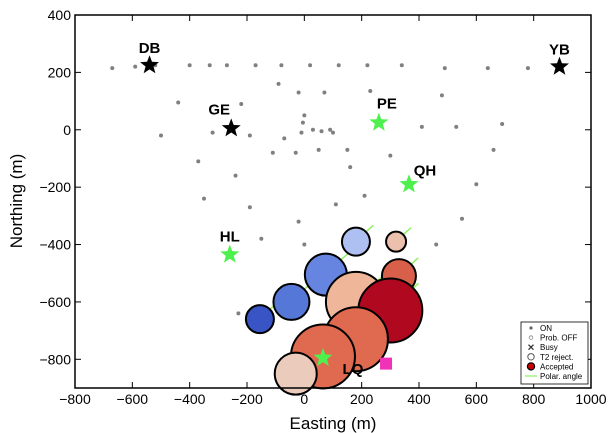  Describe the element at coordinates (55, 359) in the screenshot. I see `y-tick-label: −800` at that location.